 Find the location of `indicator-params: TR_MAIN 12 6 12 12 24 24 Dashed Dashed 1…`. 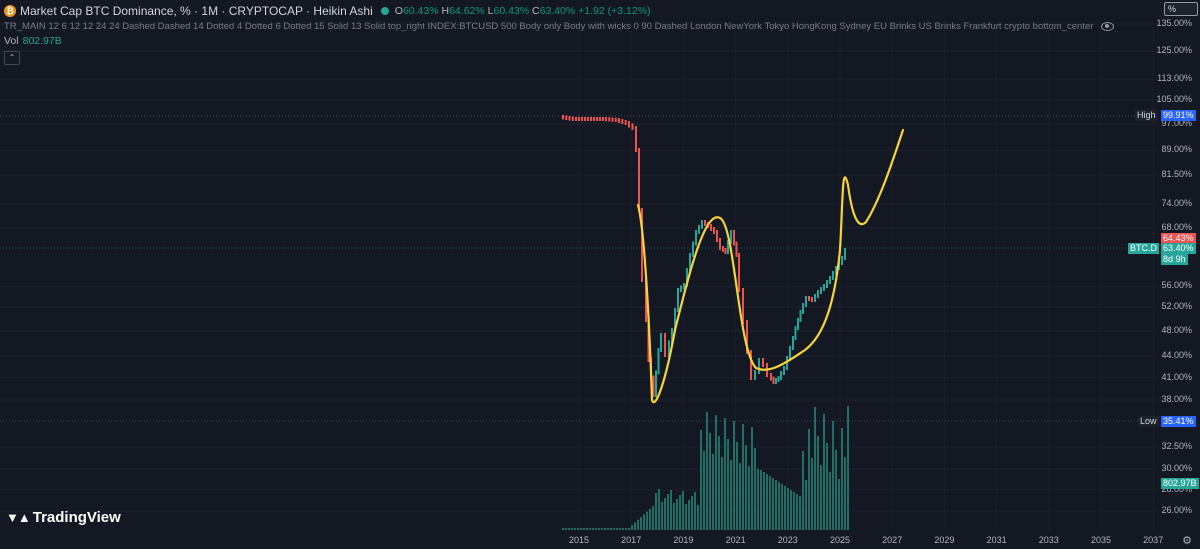

indicator-params: TR_MAIN 12 6 12 12 24 24 Dashed Dashed 1… is located at coordinates (549, 26).